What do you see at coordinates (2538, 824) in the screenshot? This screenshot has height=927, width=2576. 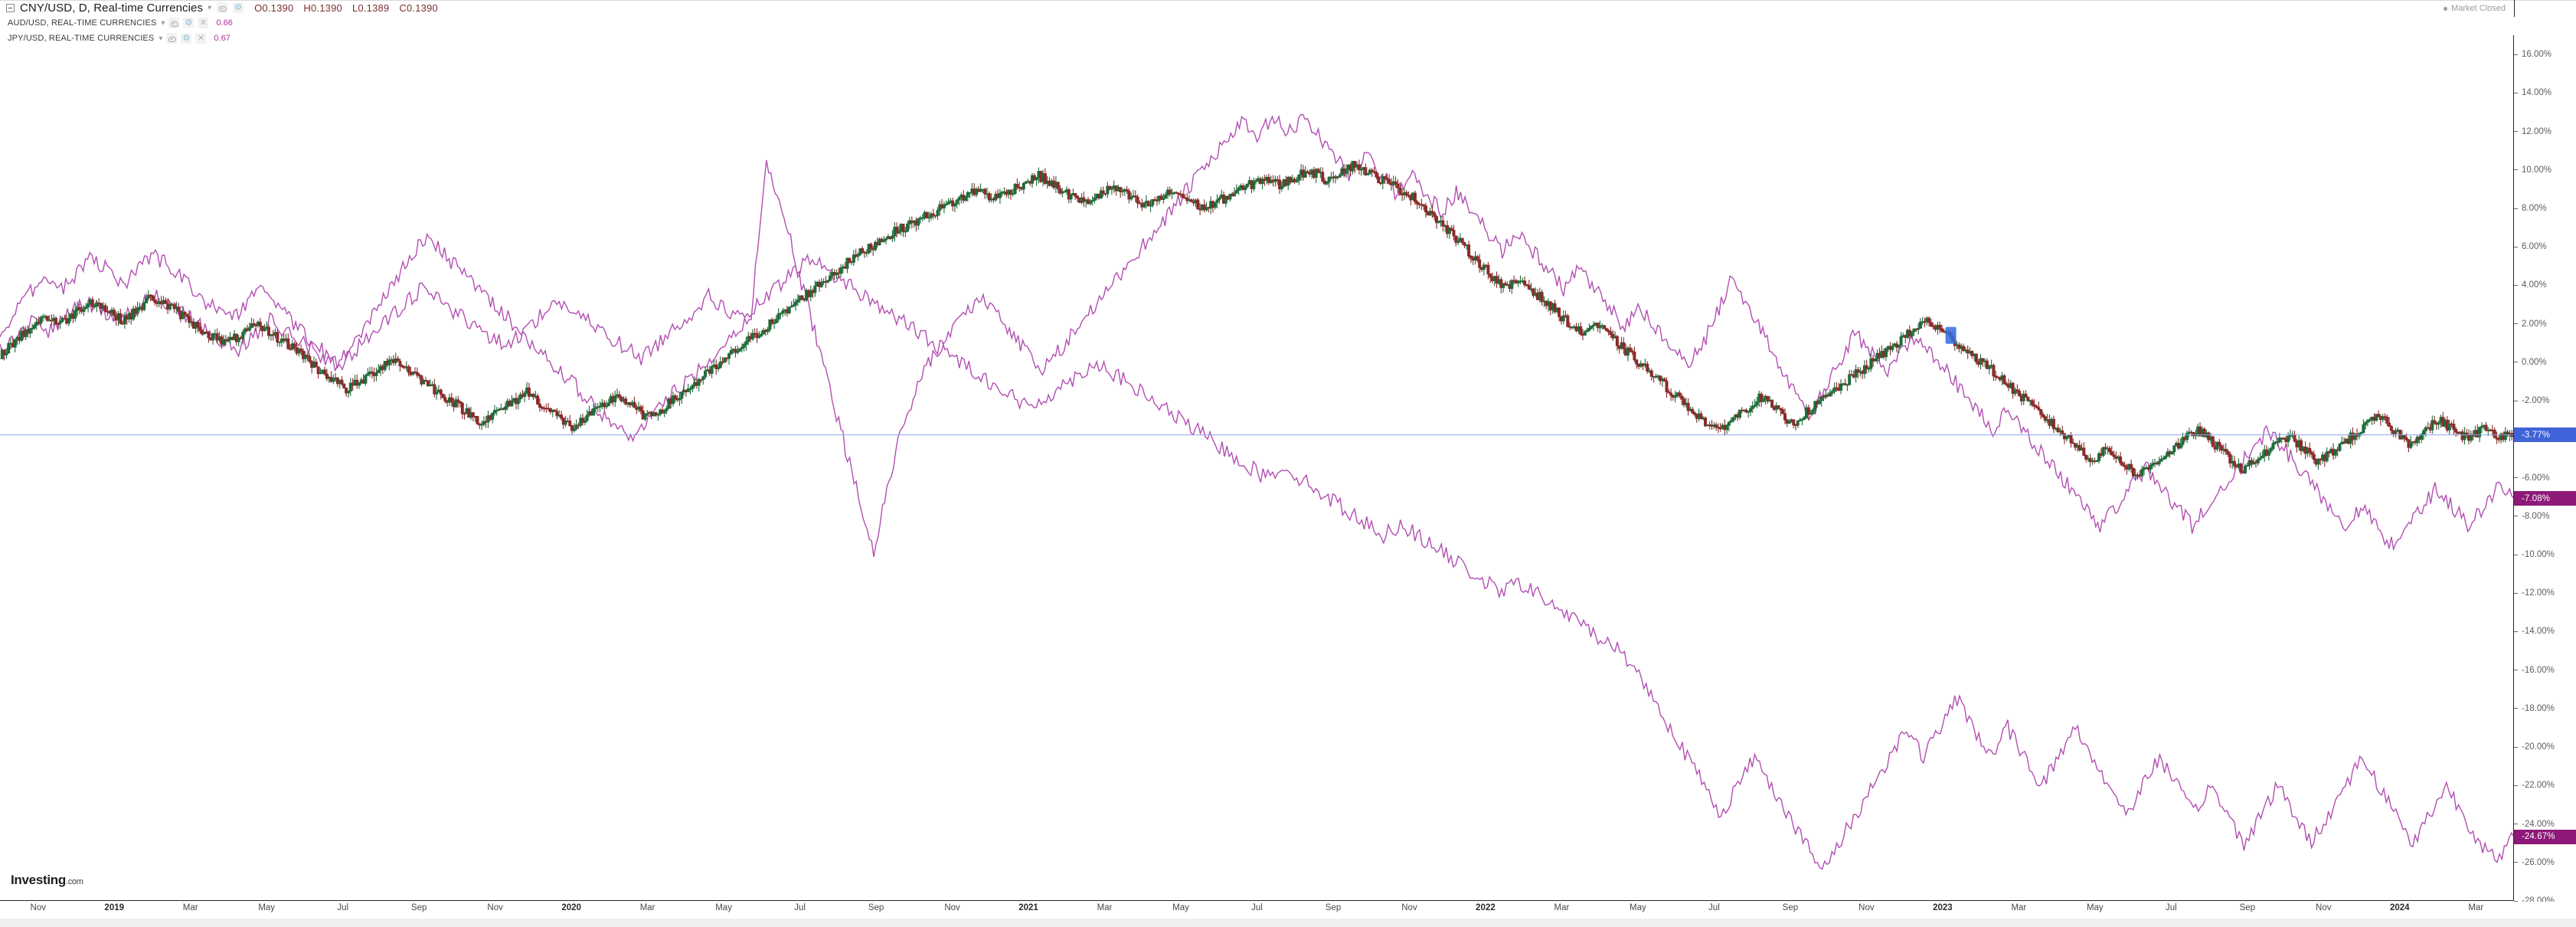 I see `price-tick-label: -24.00%` at bounding box center [2538, 824].